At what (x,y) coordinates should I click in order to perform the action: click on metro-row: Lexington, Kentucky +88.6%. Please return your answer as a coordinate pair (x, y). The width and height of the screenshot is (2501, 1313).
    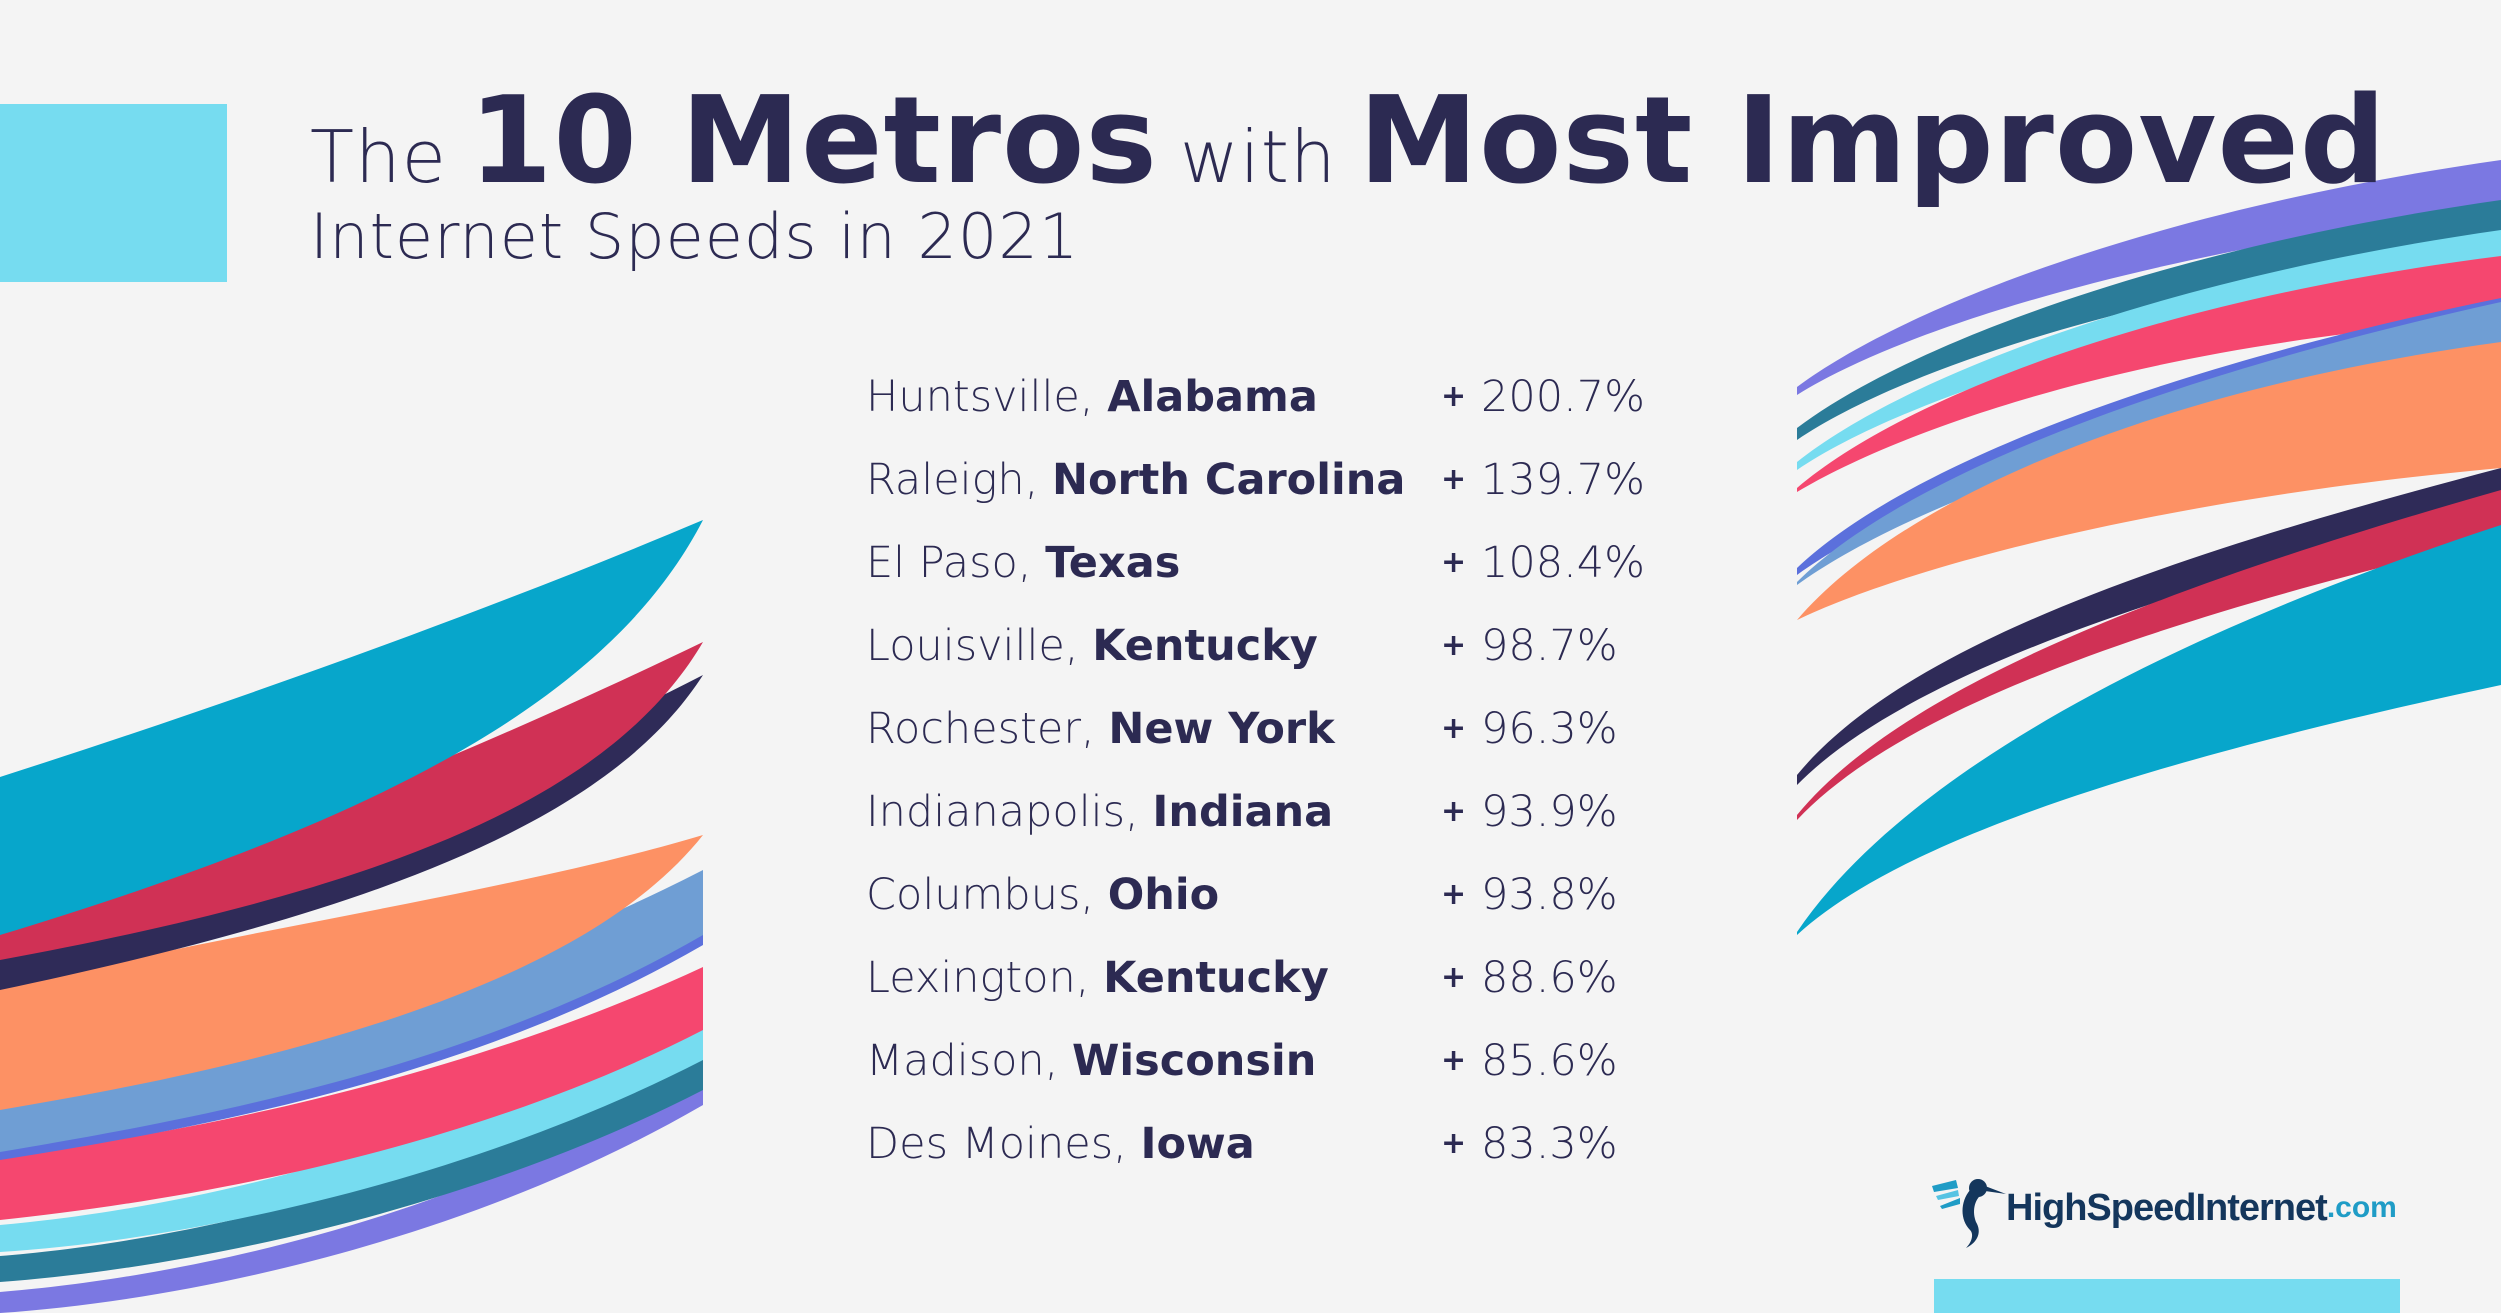
    Looking at the image, I should click on (1255, 977).